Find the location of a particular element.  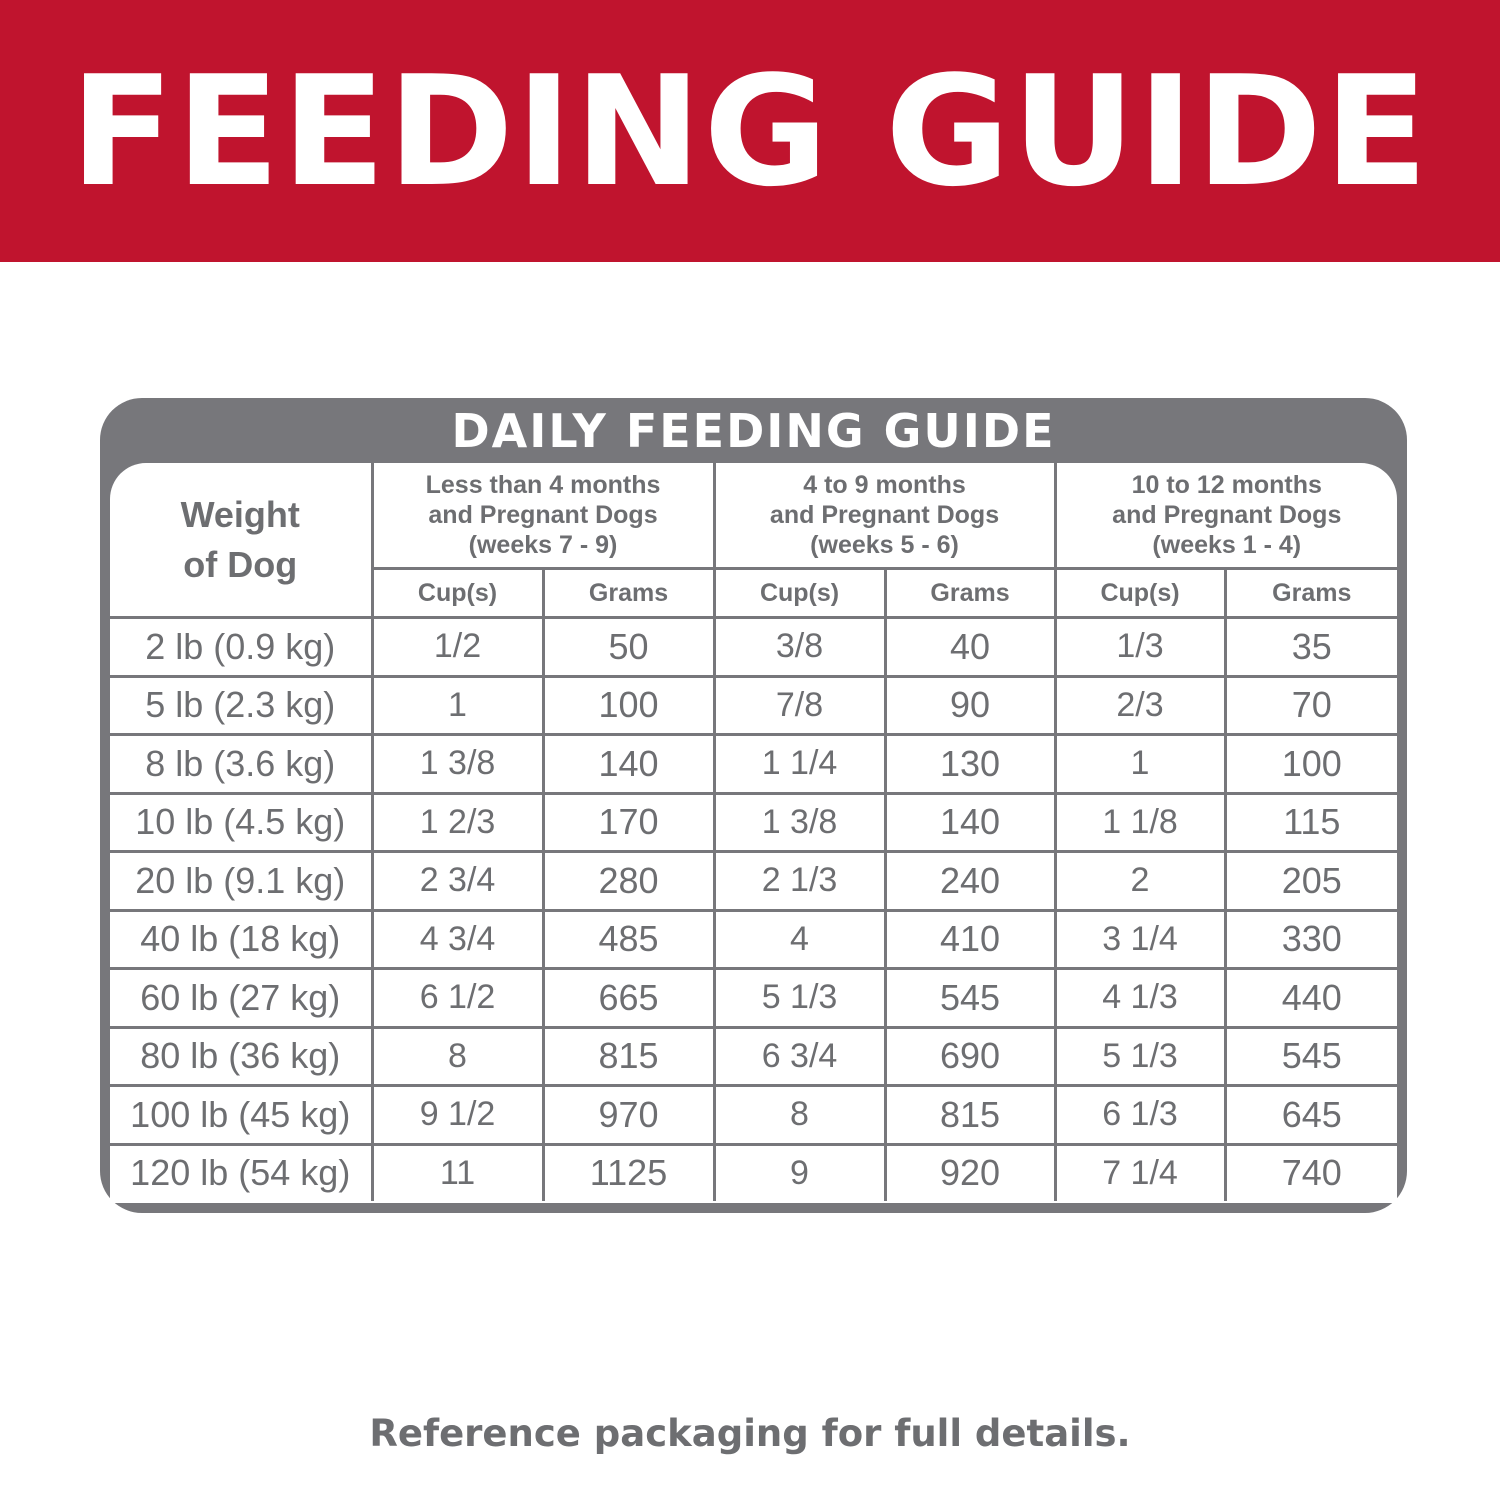

grams-cell: 410 is located at coordinates (970, 939).